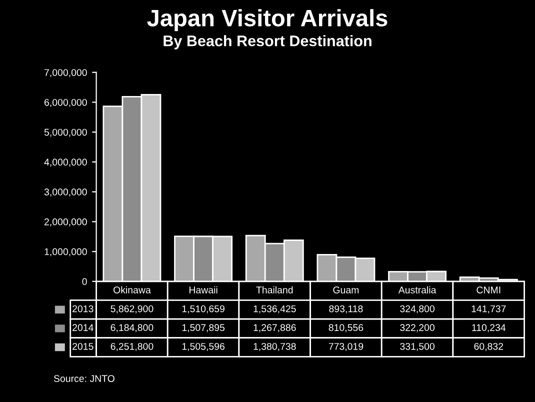  Describe the element at coordinates (489, 328) in the screenshot. I see `data-label: 110,234` at that location.